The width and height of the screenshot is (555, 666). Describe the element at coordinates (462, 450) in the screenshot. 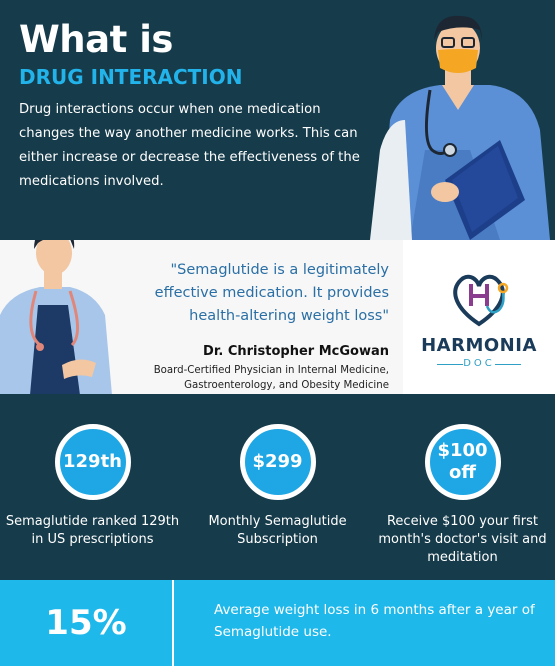

I see `stat-value: $100` at that location.